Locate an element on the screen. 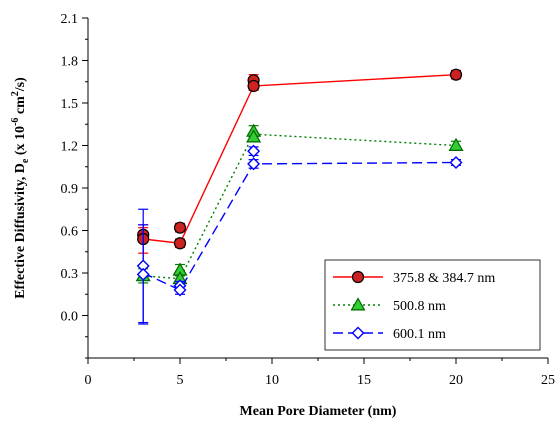  y-ticks: 0.0 0.3 0.6 0.9 1.2 1.5 1.8 2.1 is located at coordinates (74, 185).